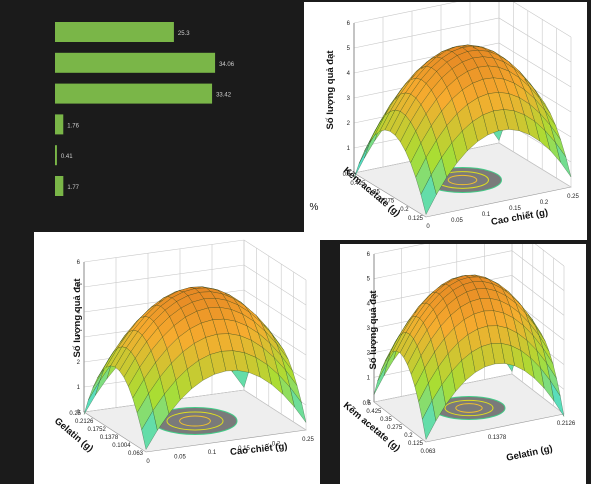 Image resolution: width=591 pixels, height=484 pixels. What do you see at coordinates (529, 453) in the screenshot?
I see `x-axis-title: Gelatin (g)` at bounding box center [529, 453].